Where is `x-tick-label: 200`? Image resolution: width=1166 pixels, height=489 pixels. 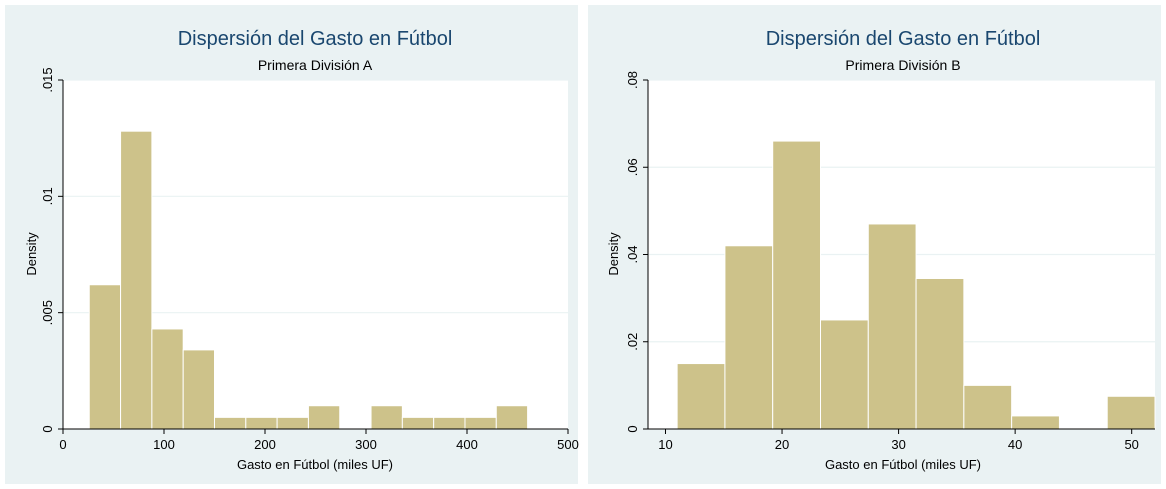 x-tick-label: 200 is located at coordinates (265, 444).